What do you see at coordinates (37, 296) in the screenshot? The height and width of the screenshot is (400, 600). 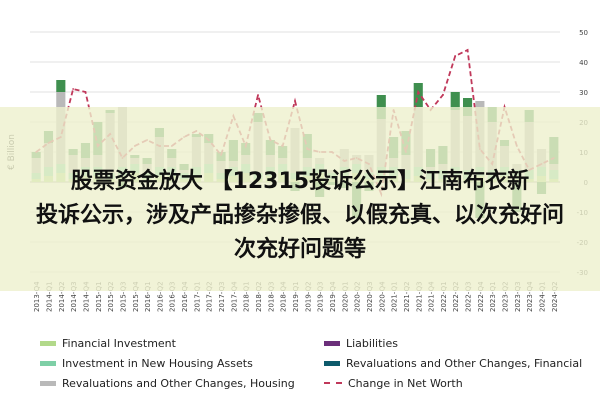 I see `x-tick-label: 2013-Q4` at bounding box center [37, 296].